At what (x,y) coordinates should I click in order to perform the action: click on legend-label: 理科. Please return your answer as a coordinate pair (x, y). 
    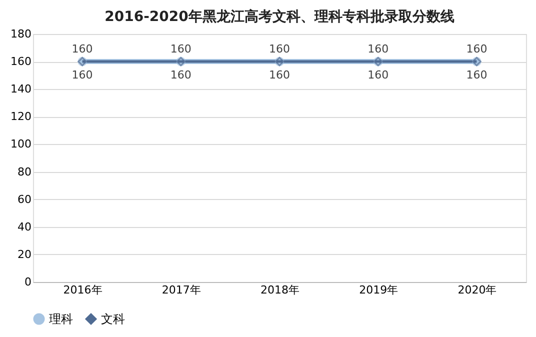
    Looking at the image, I should click on (61, 319).